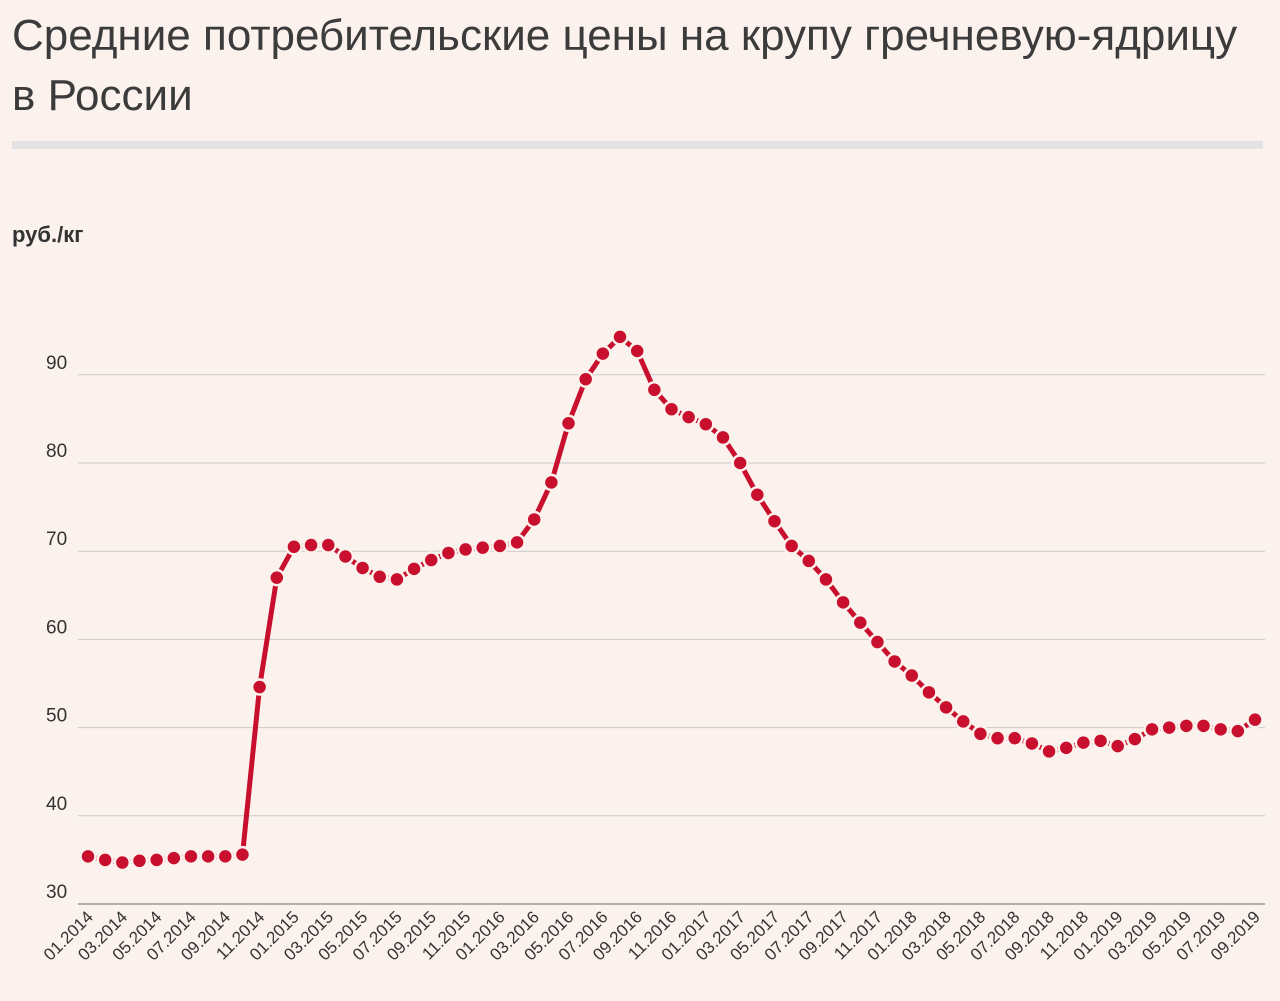 The width and height of the screenshot is (1280, 1001). What do you see at coordinates (345, 556) in the screenshot?
I see `data-point-04.2015` at bounding box center [345, 556].